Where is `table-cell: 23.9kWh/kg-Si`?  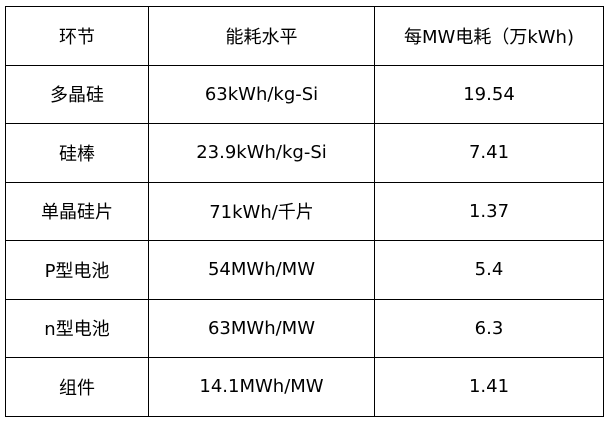 table-cell: 23.9kWh/kg-Si is located at coordinates (261, 153).